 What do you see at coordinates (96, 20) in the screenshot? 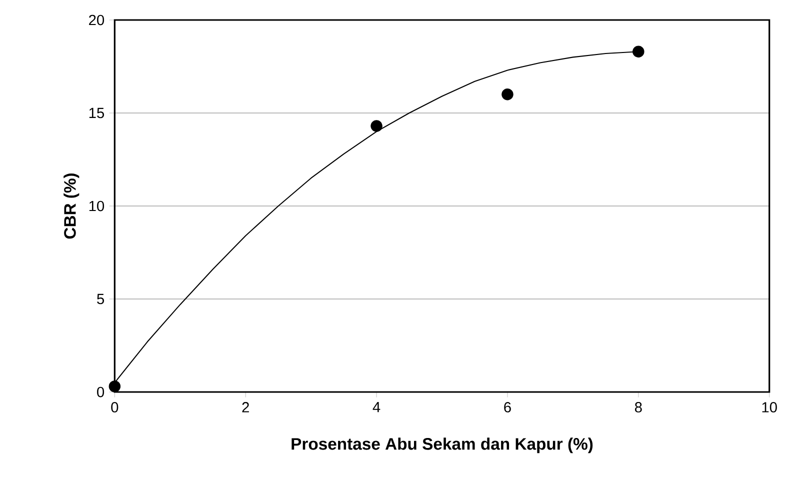
I see `y-tick-label: 20` at bounding box center [96, 20].